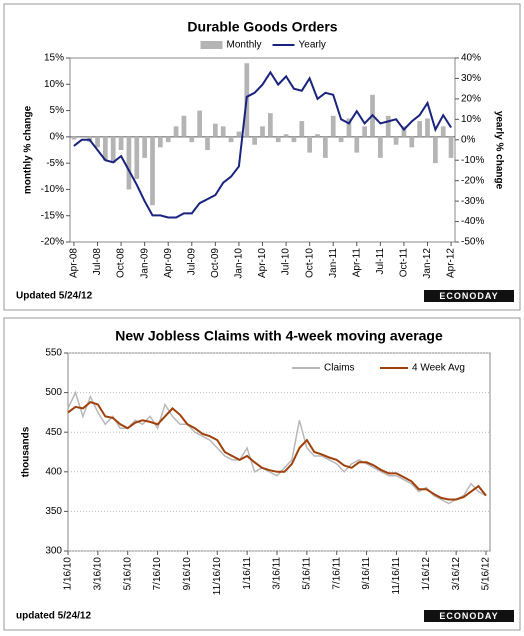 The height and width of the screenshot is (636, 524). What do you see at coordinates (244, 45) in the screenshot?
I see `legend-label: Monthly` at bounding box center [244, 45].